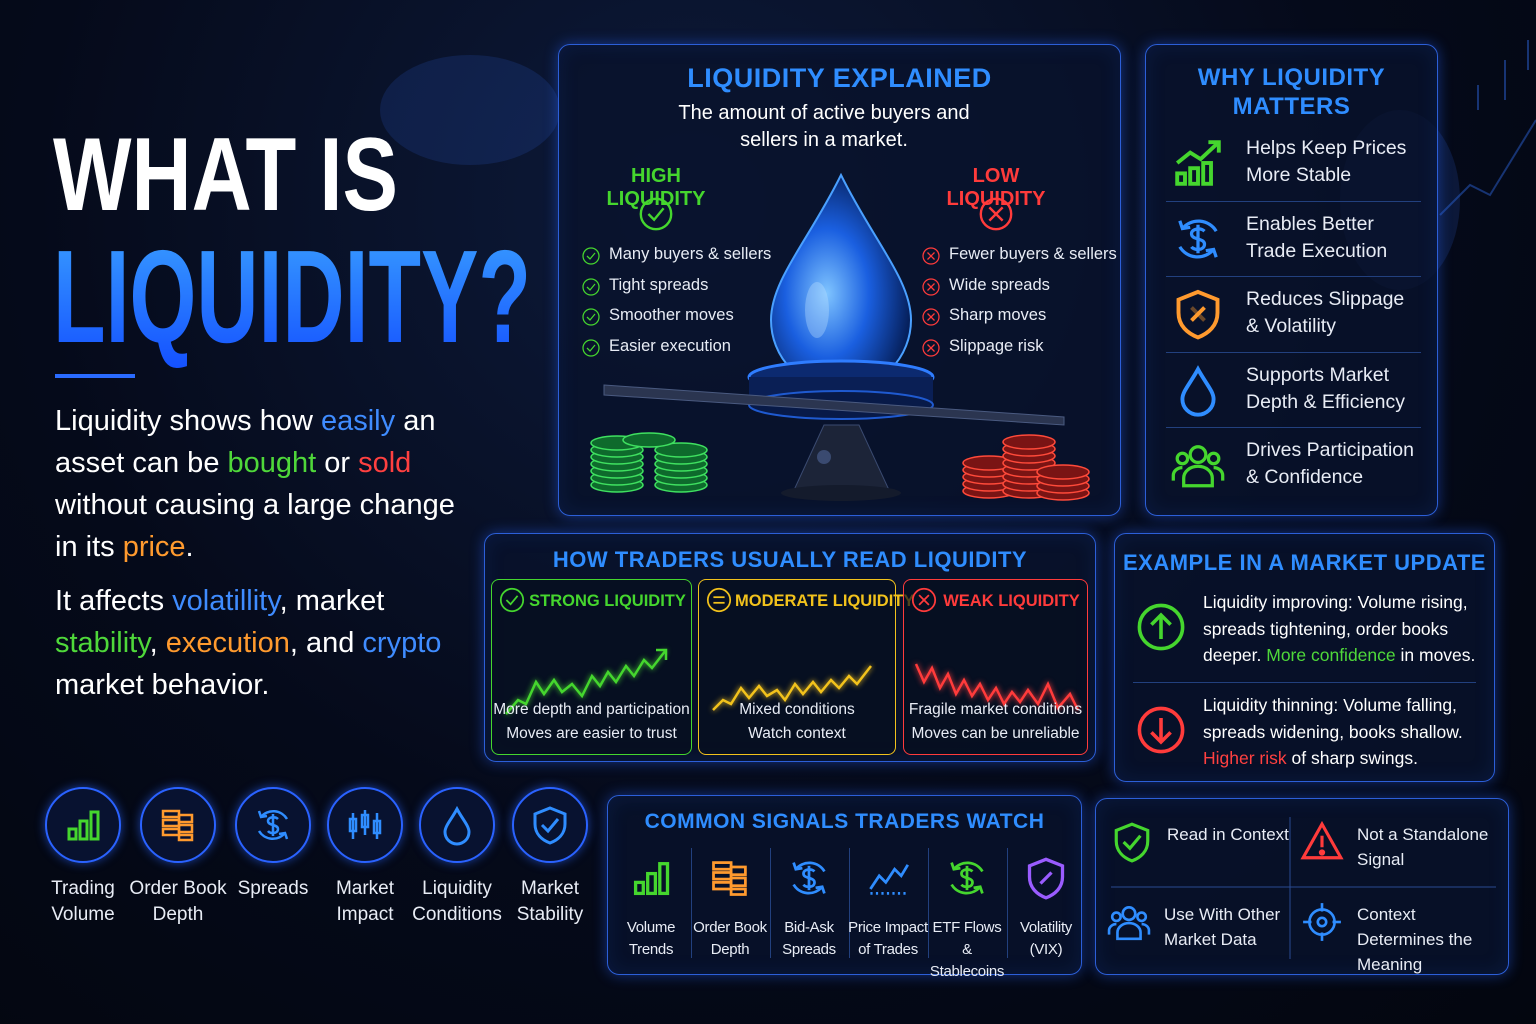  Describe the element at coordinates (839, 78) in the screenshot. I see `panel-title: LIQUIDITY EXPLAINED` at that location.